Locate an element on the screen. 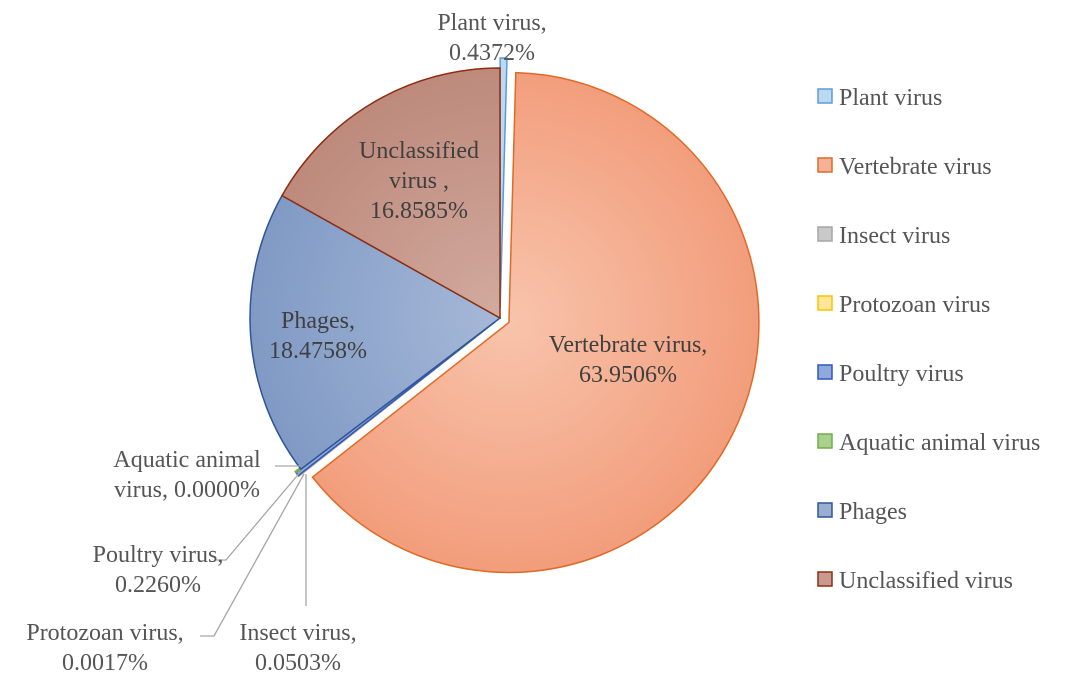 This screenshot has height=691, width=1084. legend-item-insect-virus: Insect virus is located at coordinates (883, 236).